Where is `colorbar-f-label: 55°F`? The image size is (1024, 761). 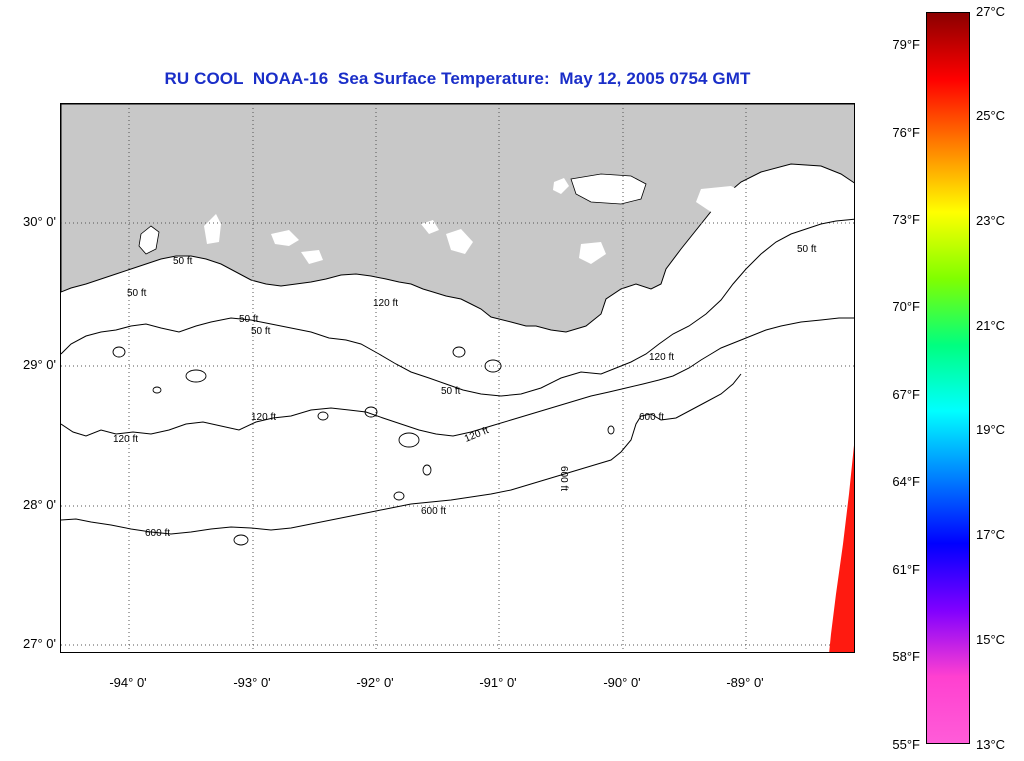 colorbar-f-label: 55°F is located at coordinates (906, 744).